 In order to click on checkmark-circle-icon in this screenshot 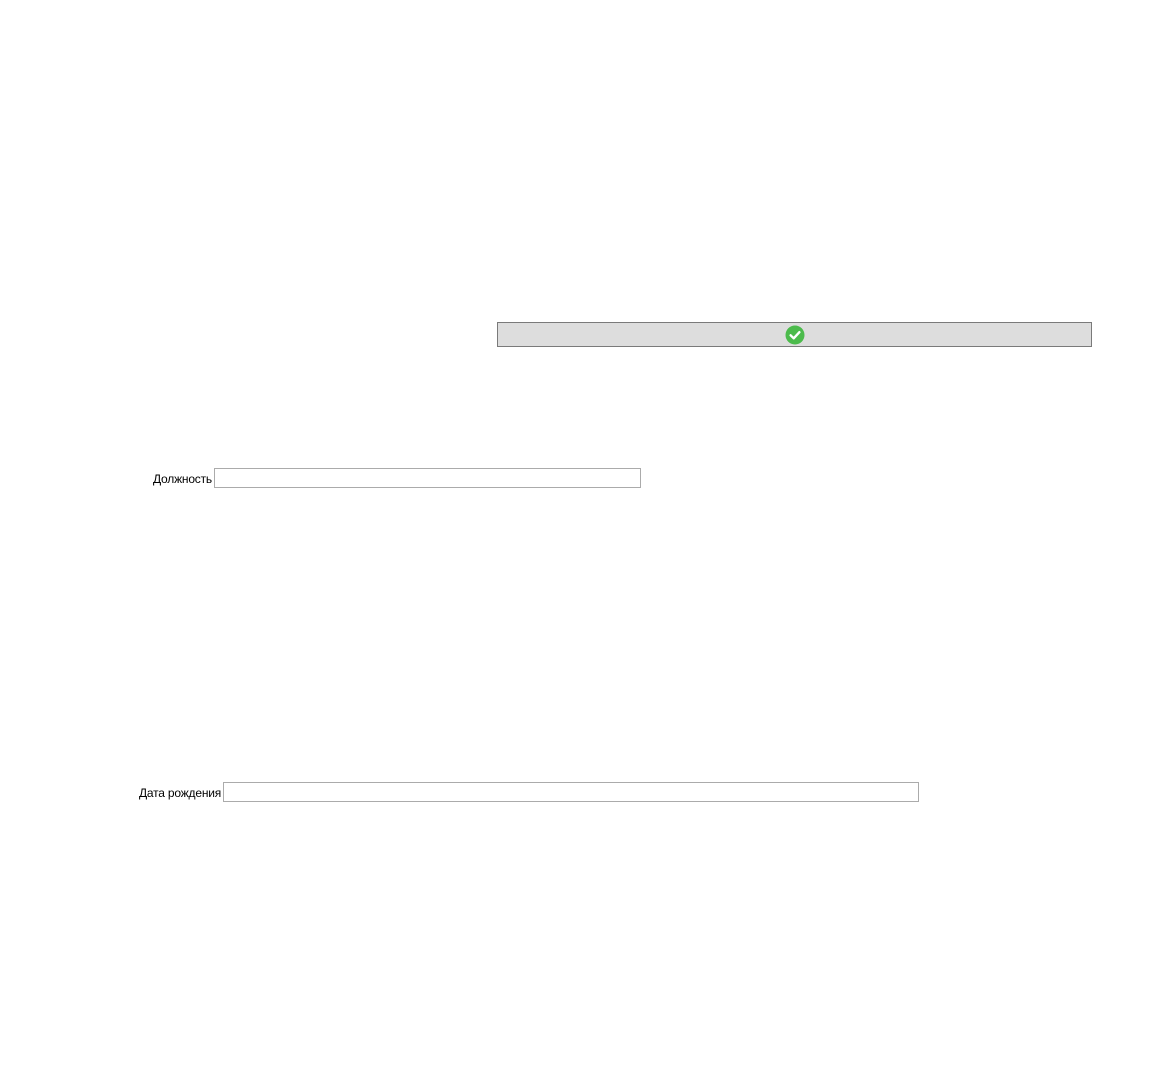, I will do `click(794, 334)`.